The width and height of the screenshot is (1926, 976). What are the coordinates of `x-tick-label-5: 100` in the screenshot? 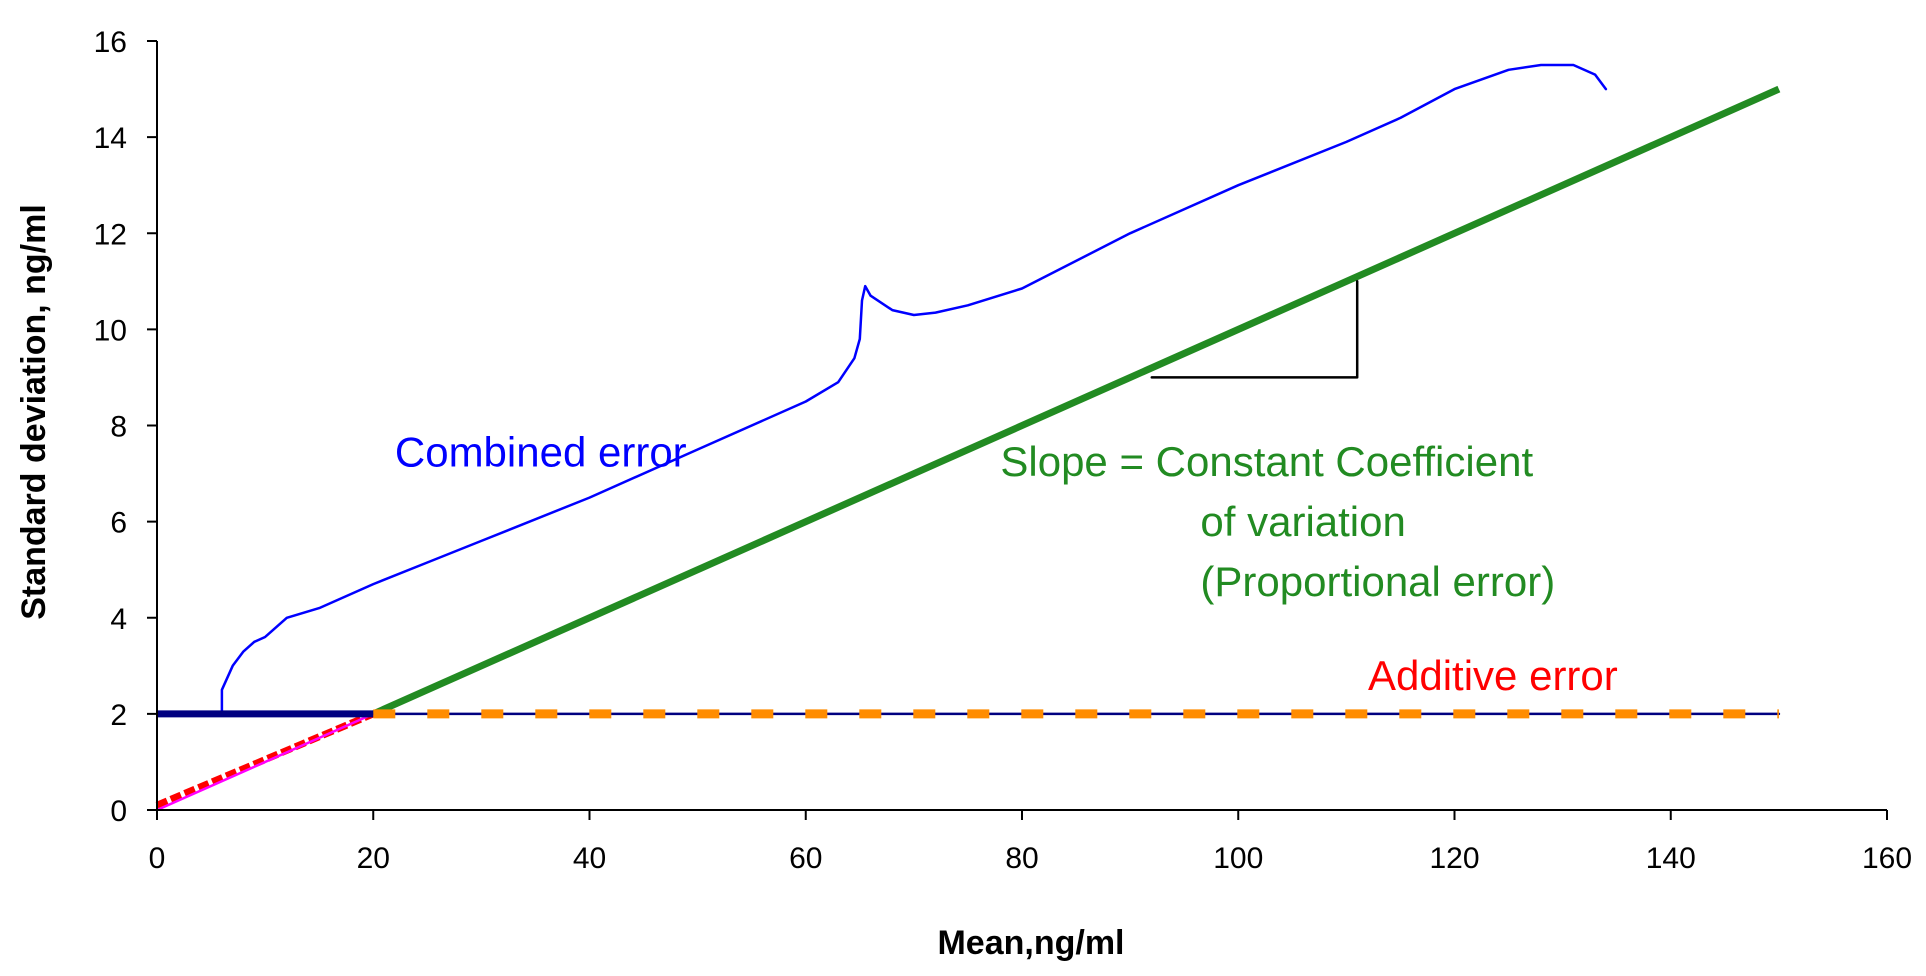 It's located at (1238, 858).